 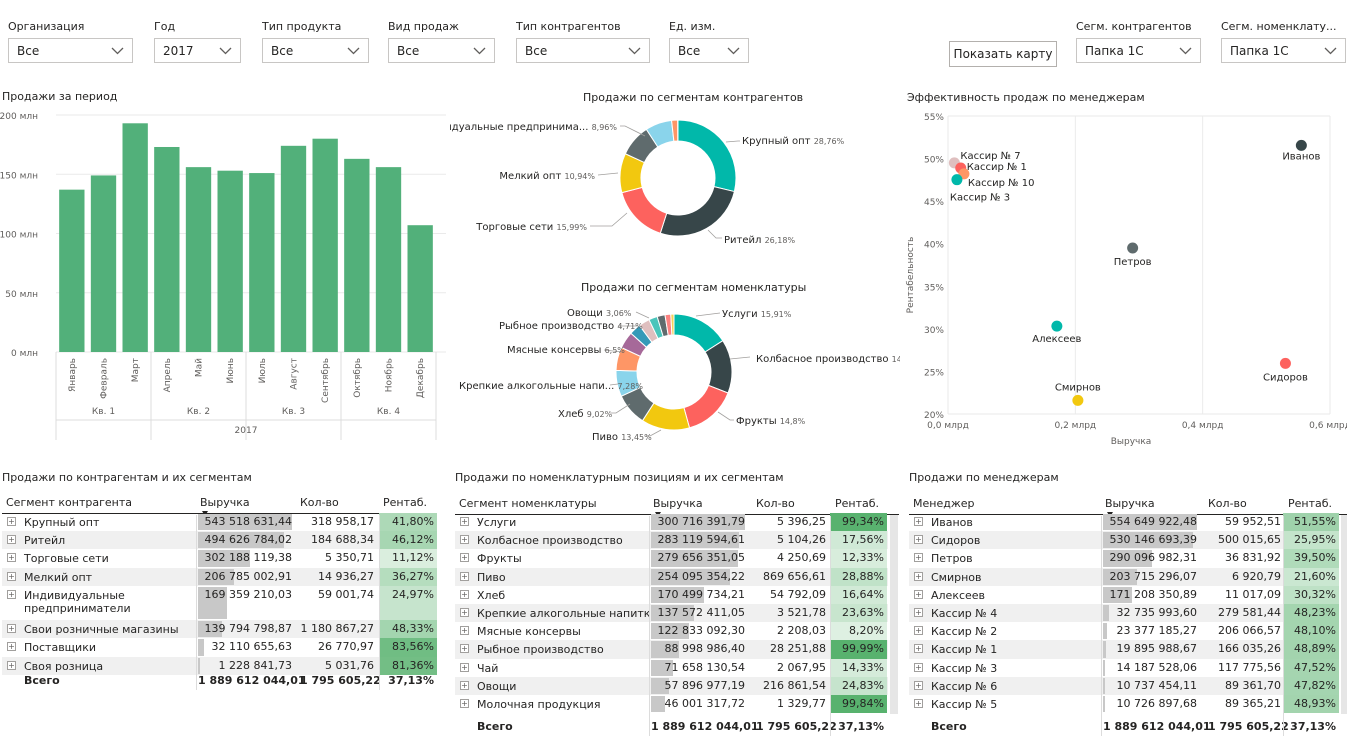 I want to click on table-row: + Иванов 554 649 922,48 59 952,51 51,55%, so click(x=1124, y=522).